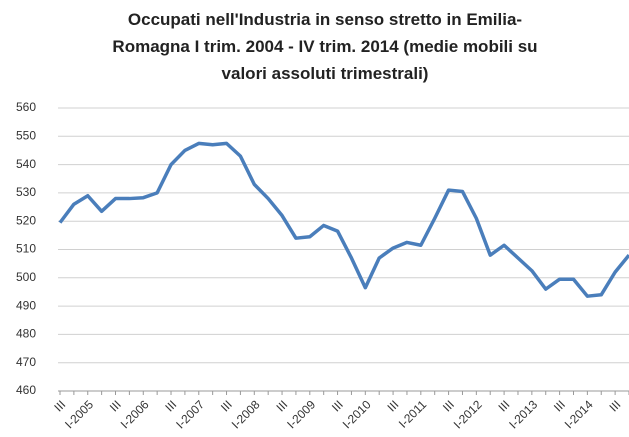 This screenshot has width=629, height=437. I want to click on y-tick-label: 460, so click(26, 390).